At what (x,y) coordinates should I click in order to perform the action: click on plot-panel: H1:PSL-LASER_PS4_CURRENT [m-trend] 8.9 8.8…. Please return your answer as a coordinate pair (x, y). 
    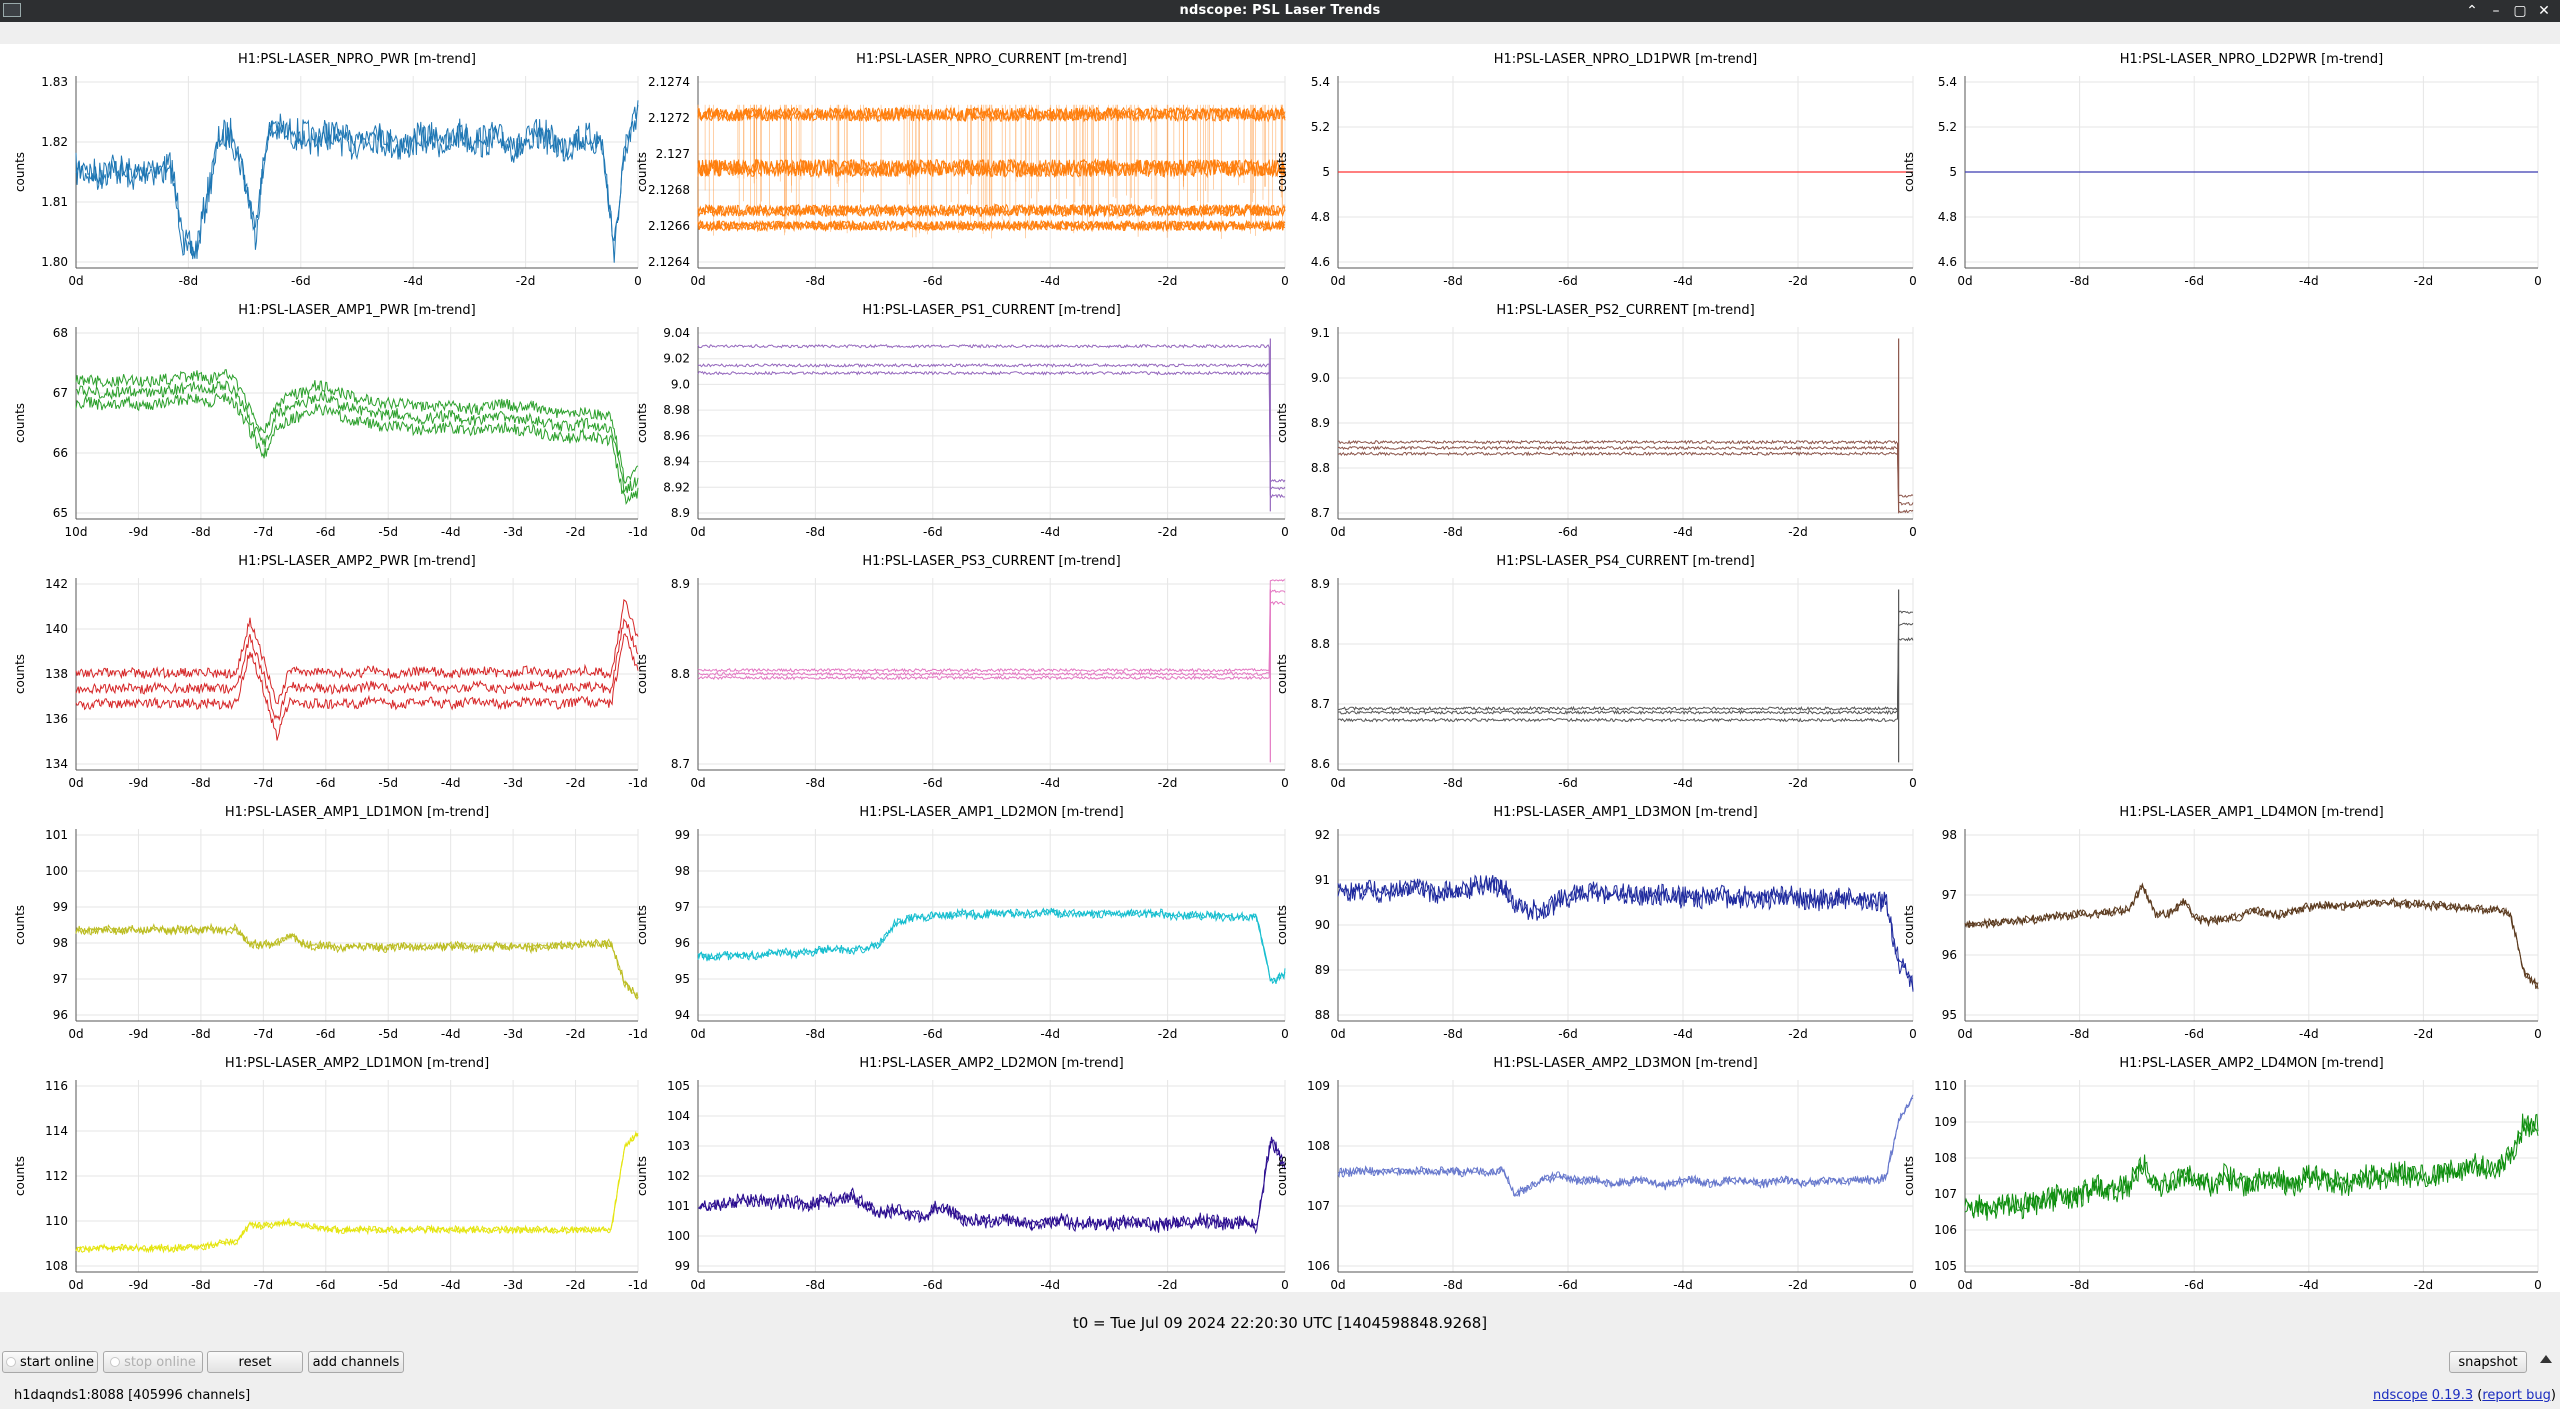
    Looking at the image, I should click on (1596, 672).